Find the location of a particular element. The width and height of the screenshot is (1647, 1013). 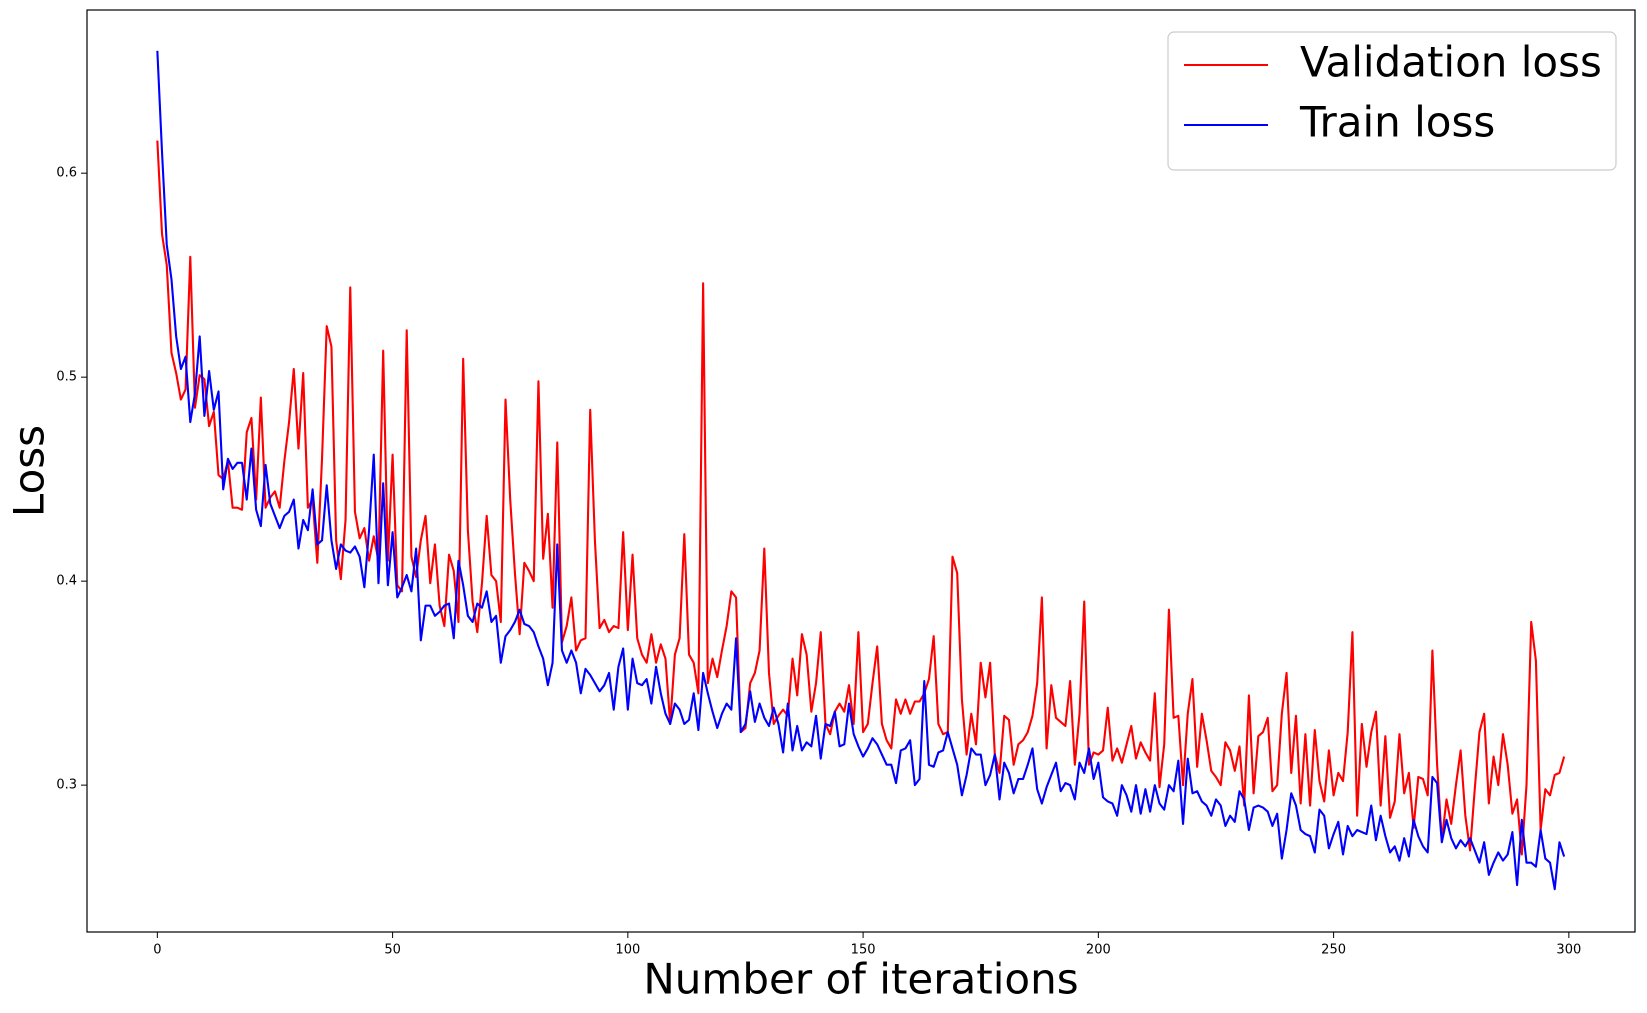

x-axis-label: Number of iterations is located at coordinates (860, 979).